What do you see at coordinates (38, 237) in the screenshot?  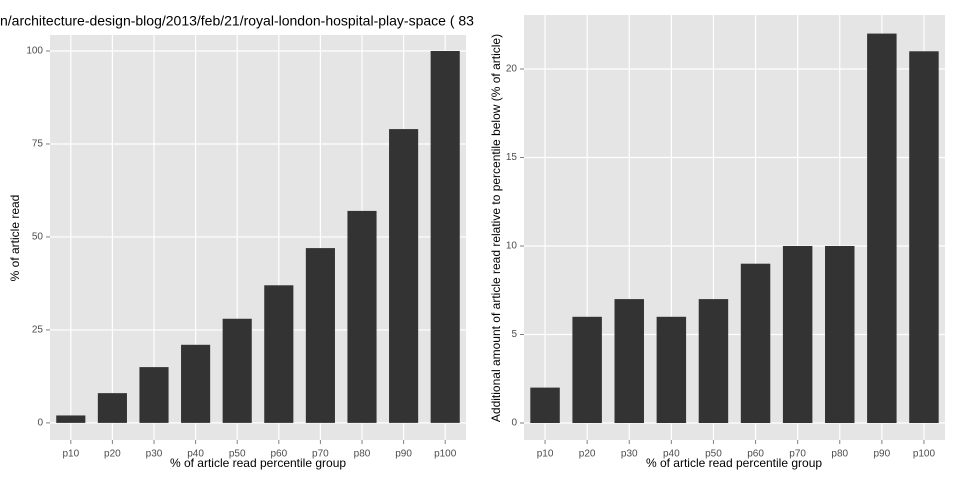 I see `y-tick-label: 50` at bounding box center [38, 237].